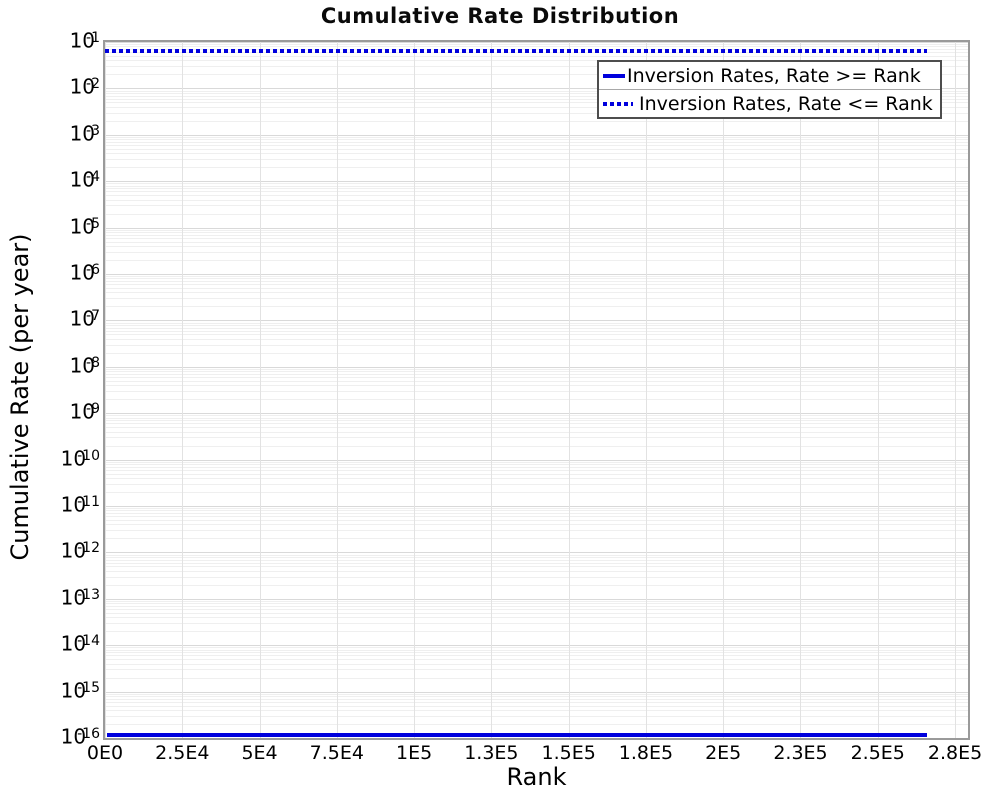 This screenshot has height=800, width=1000. Describe the element at coordinates (105, 753) in the screenshot. I see `x-tick-label: 0E0` at that location.